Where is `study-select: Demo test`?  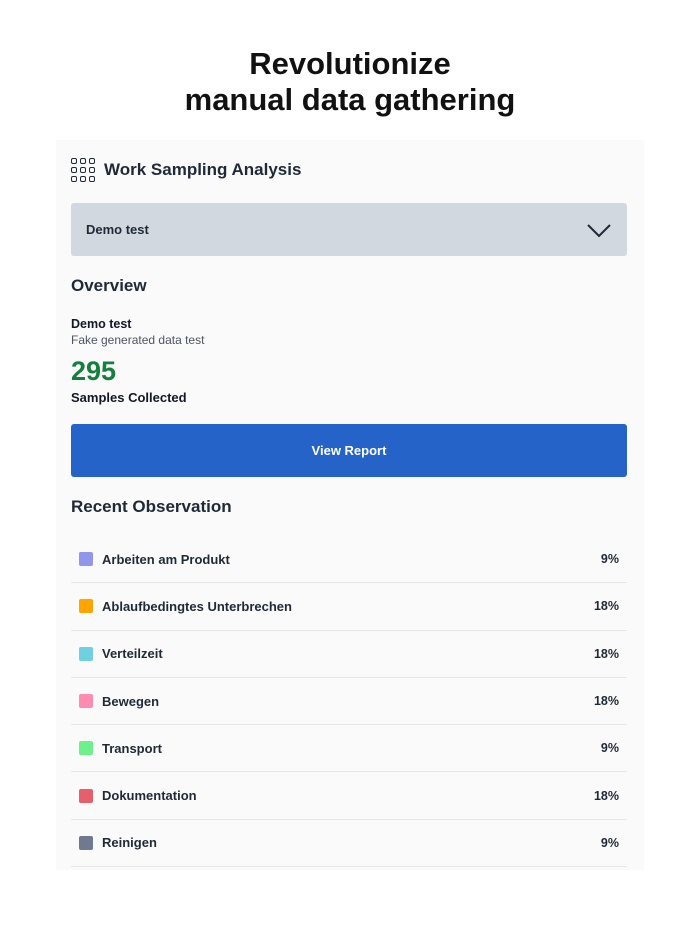 study-select: Demo test is located at coordinates (349, 229).